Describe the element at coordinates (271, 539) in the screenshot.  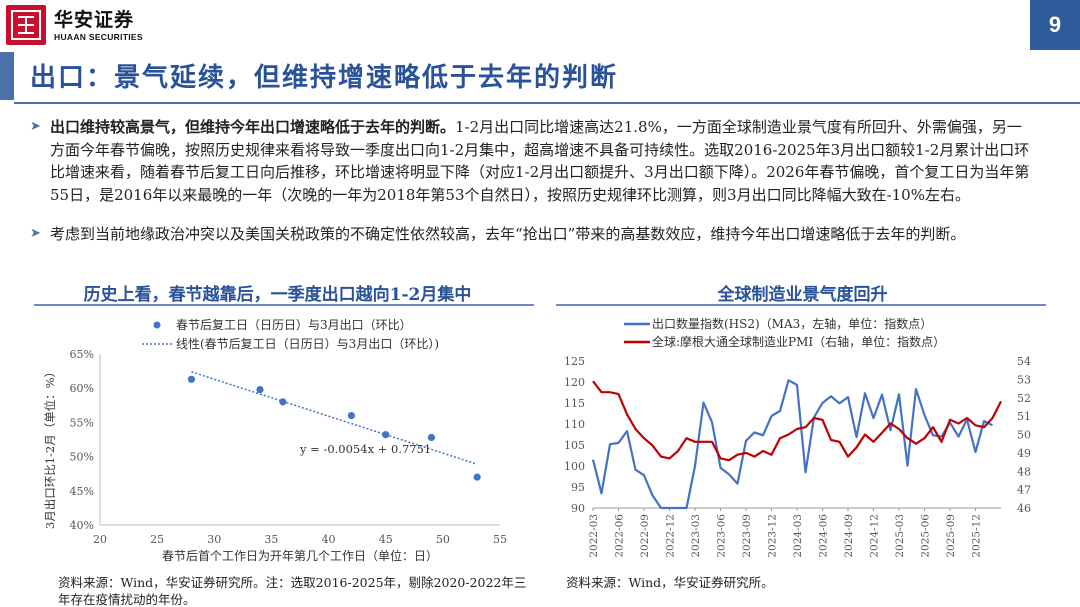
I see `x-tick-label: 35` at that location.